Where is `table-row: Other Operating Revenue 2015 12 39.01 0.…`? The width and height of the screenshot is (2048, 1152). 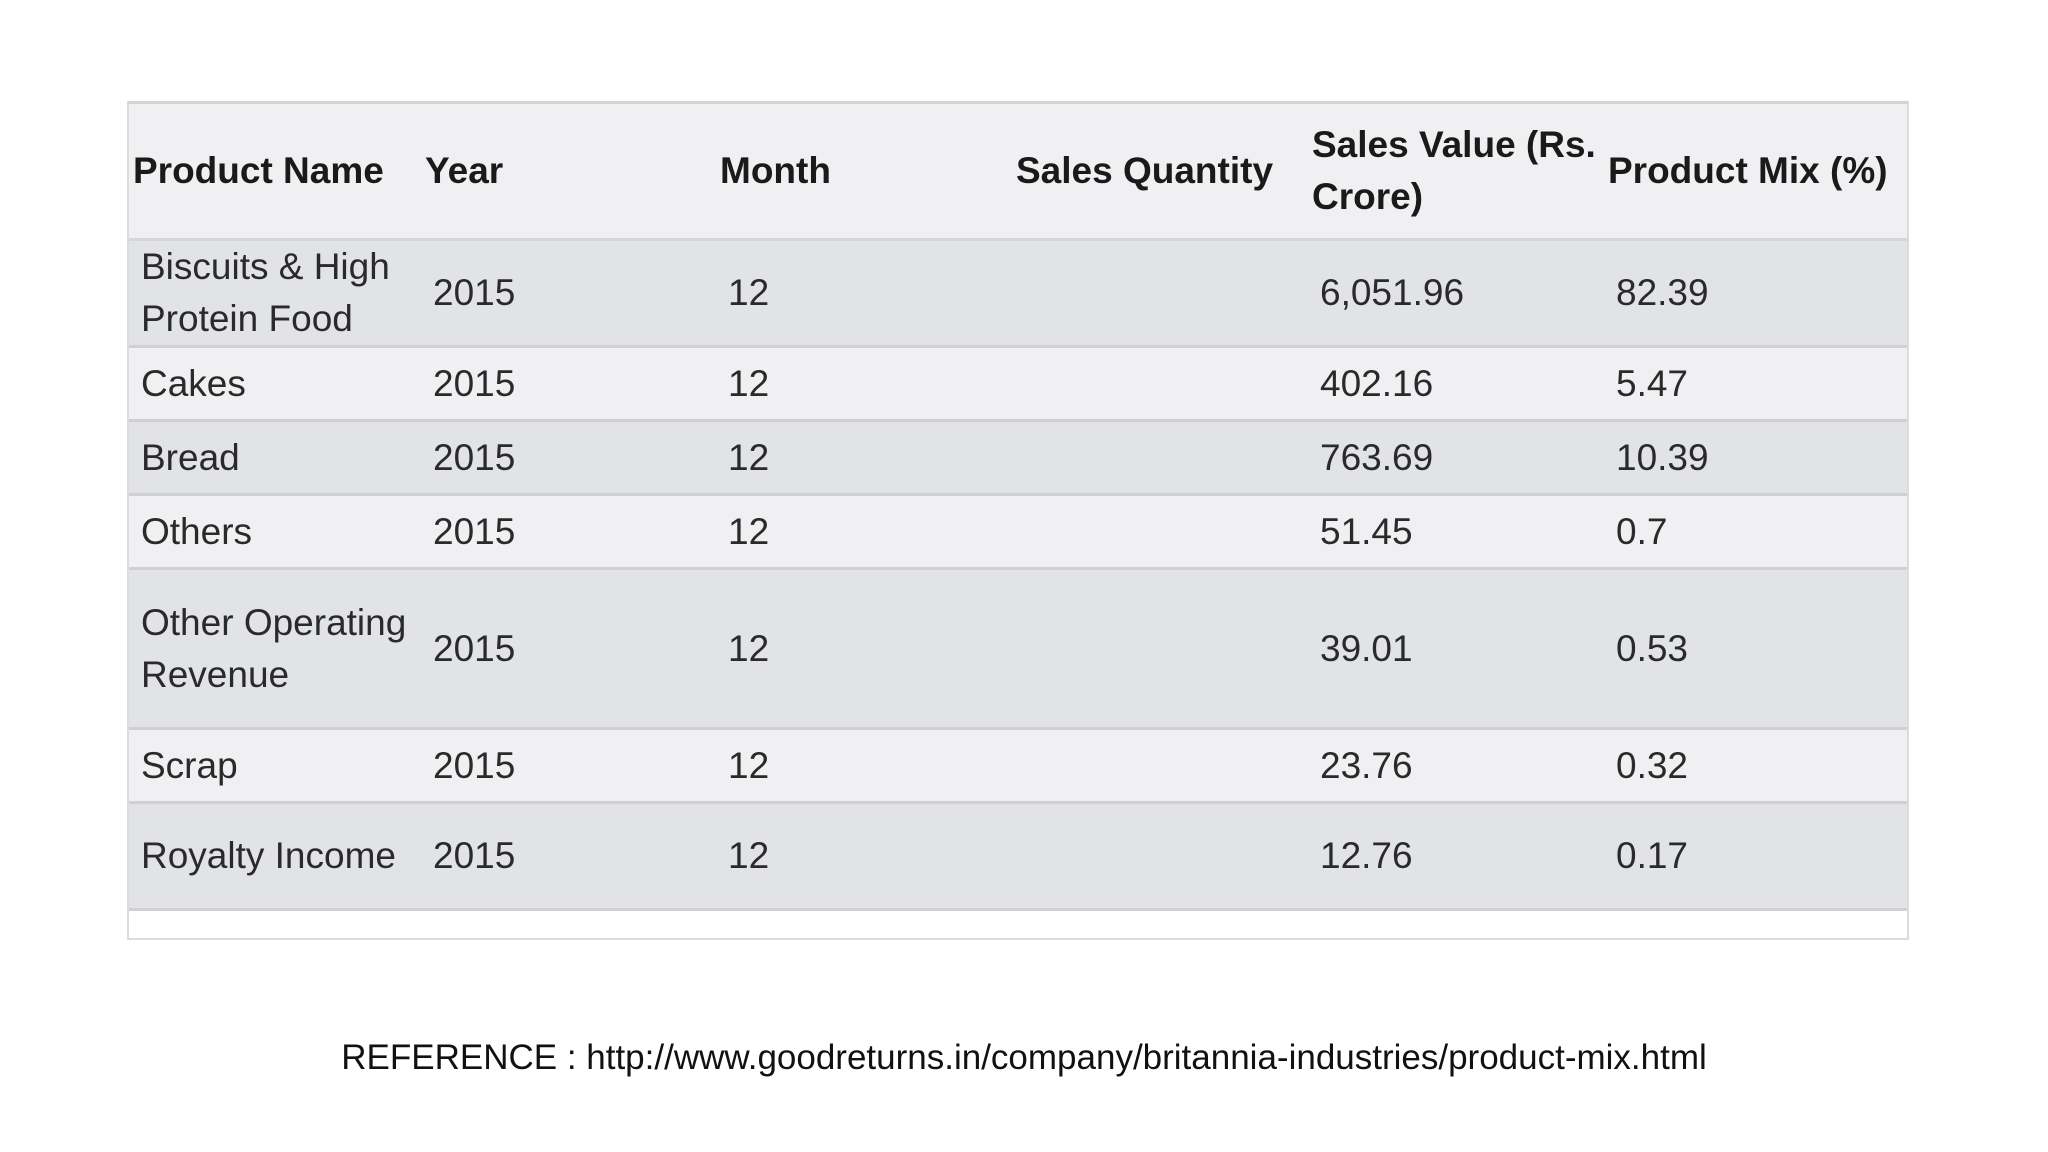
table-row: Other Operating Revenue 2015 12 39.01 0.… is located at coordinates (1018, 649).